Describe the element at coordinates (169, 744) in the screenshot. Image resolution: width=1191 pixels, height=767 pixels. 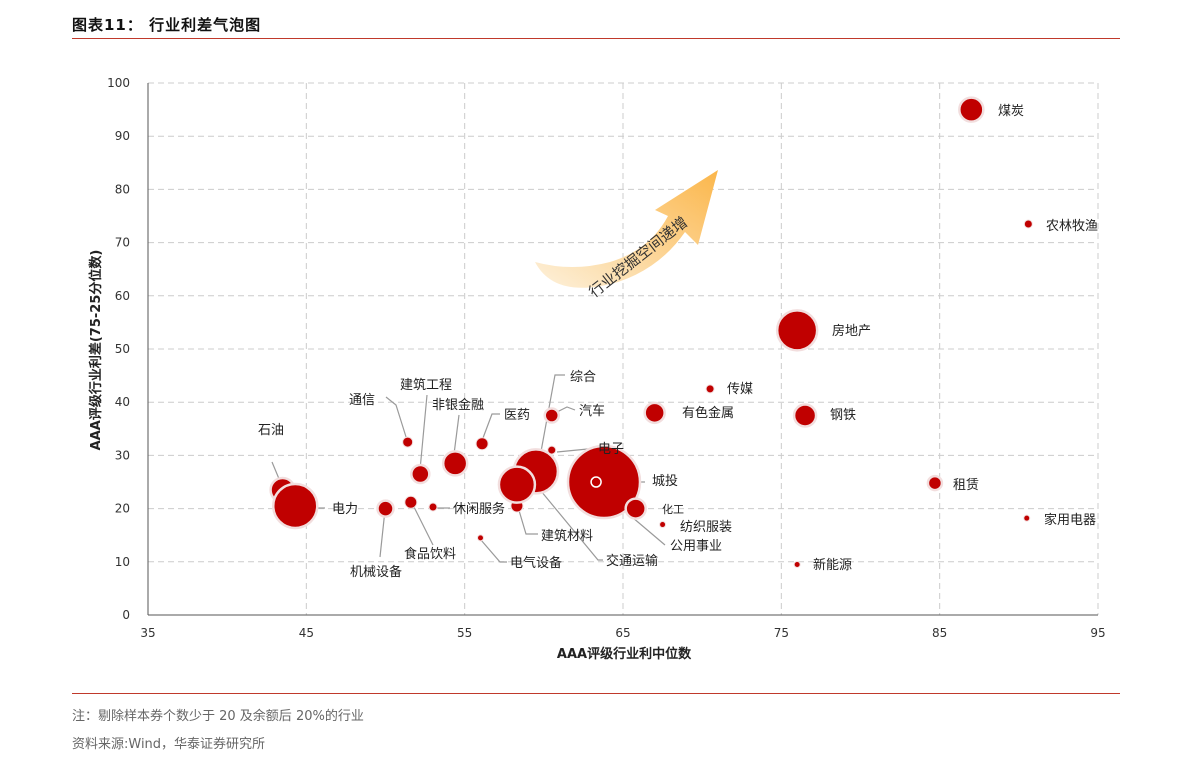
I see `source-note: 资料来源:Wind，华泰证券研究所` at that location.